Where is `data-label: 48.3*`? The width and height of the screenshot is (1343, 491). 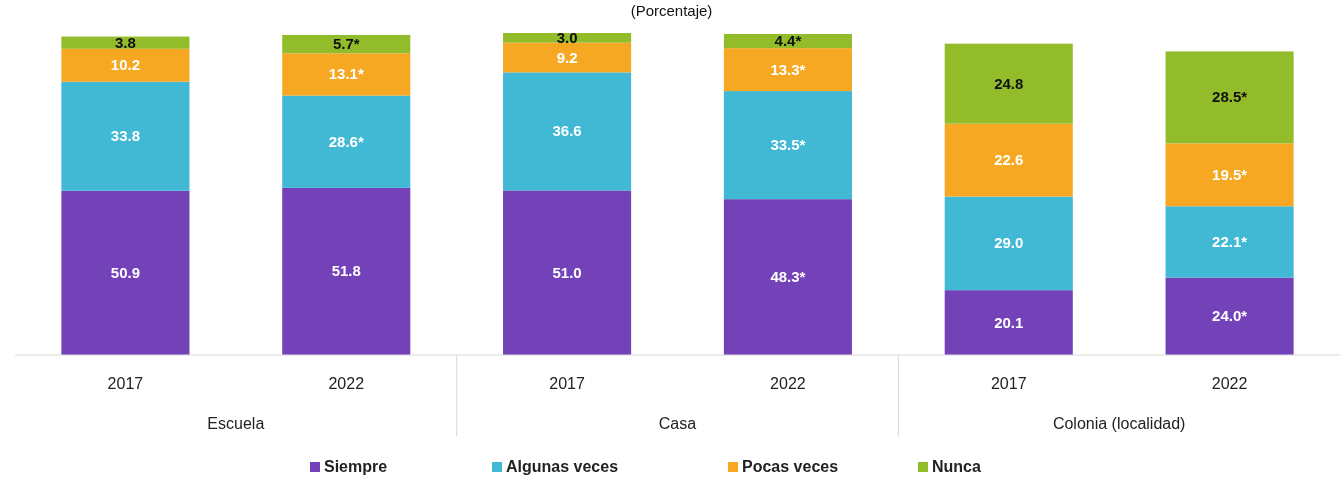 data-label: 48.3* is located at coordinates (788, 277).